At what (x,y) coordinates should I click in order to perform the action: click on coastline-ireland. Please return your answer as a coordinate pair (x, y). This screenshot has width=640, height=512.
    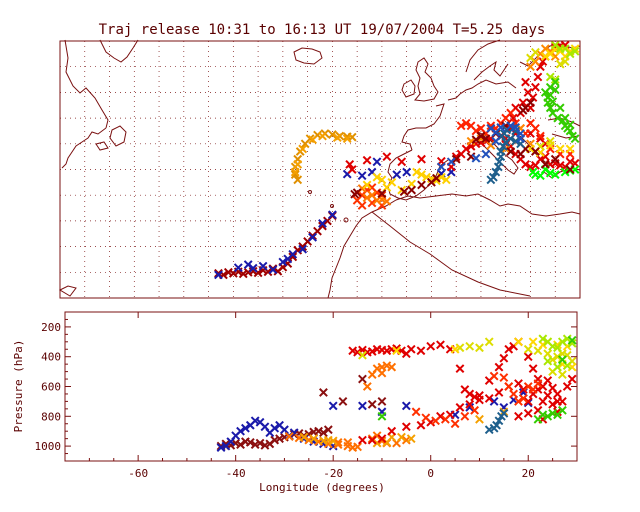
    Looking at the image, I should click on (408, 88).